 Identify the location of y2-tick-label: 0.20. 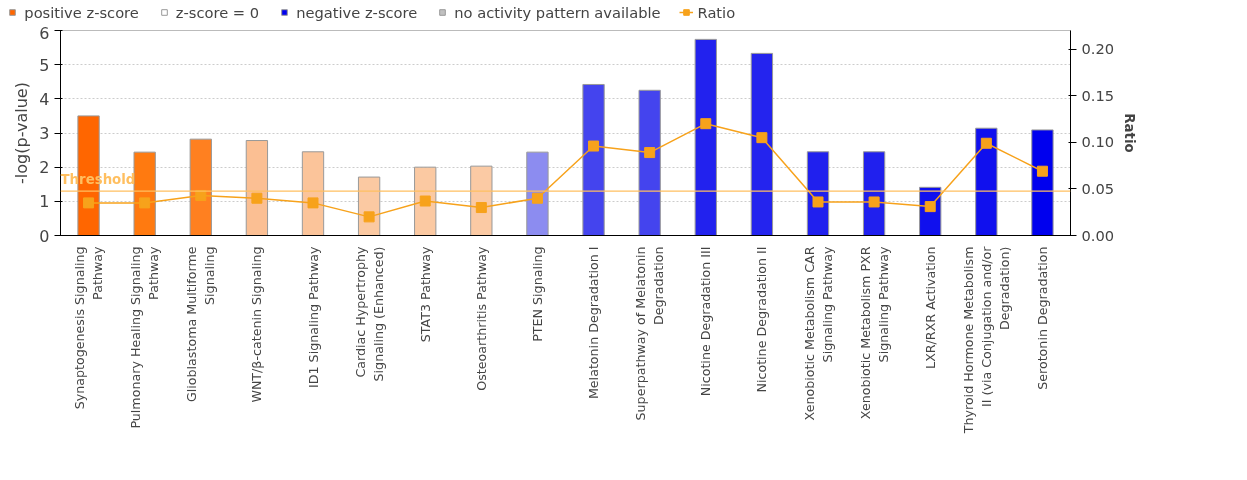
(1098, 49).